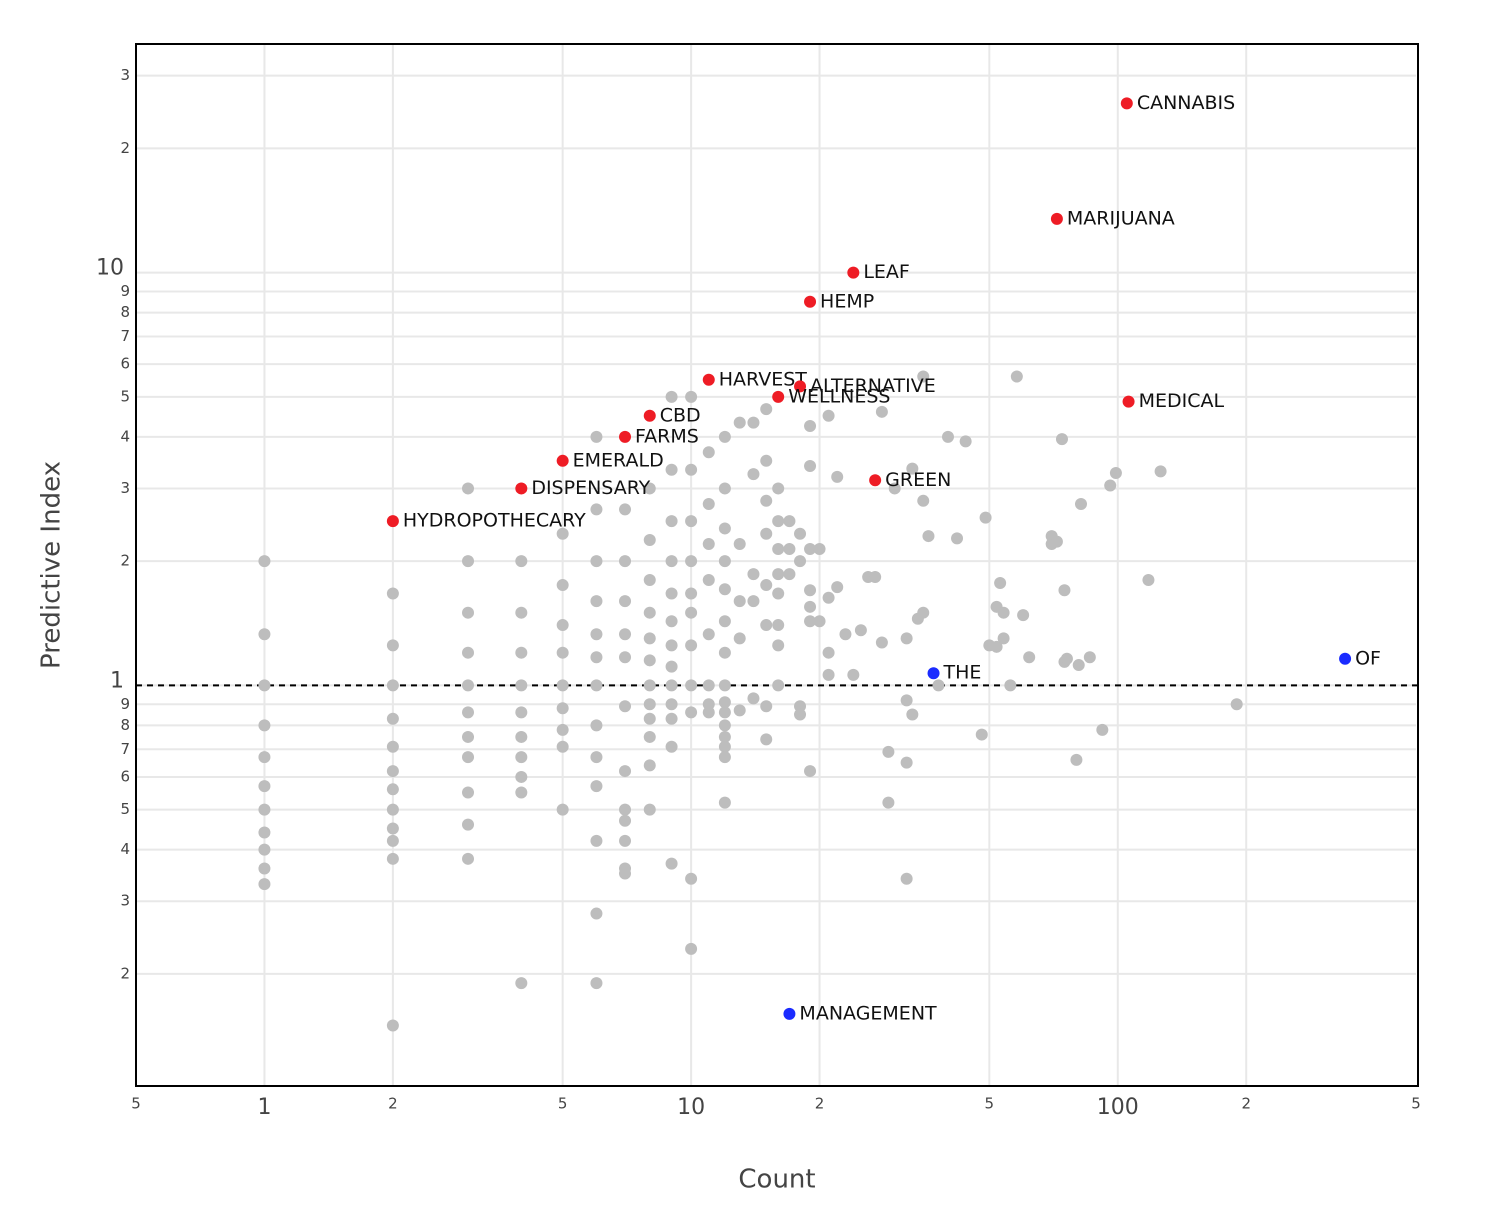  I want to click on point-label: OF, so click(1368, 658).